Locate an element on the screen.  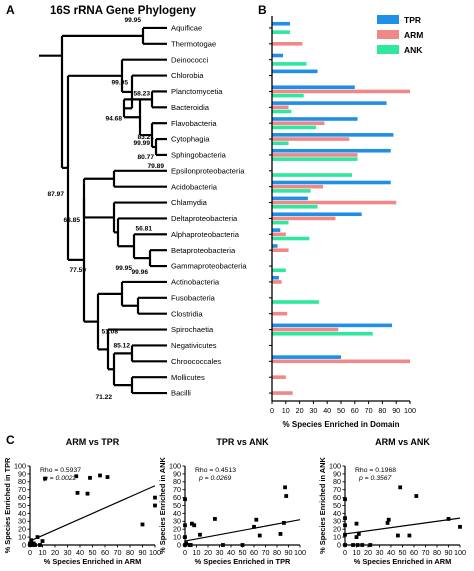
taxon-label: Deltaproteobacteria is located at coordinates (204, 218).